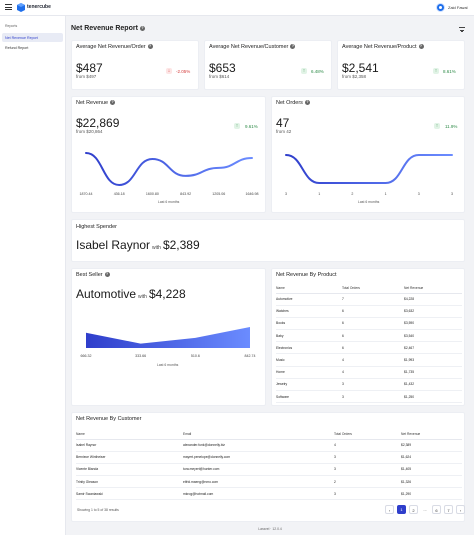 This screenshot has height=535, width=474. What do you see at coordinates (8, 7) in the screenshot?
I see `menu-icon` at bounding box center [8, 7].